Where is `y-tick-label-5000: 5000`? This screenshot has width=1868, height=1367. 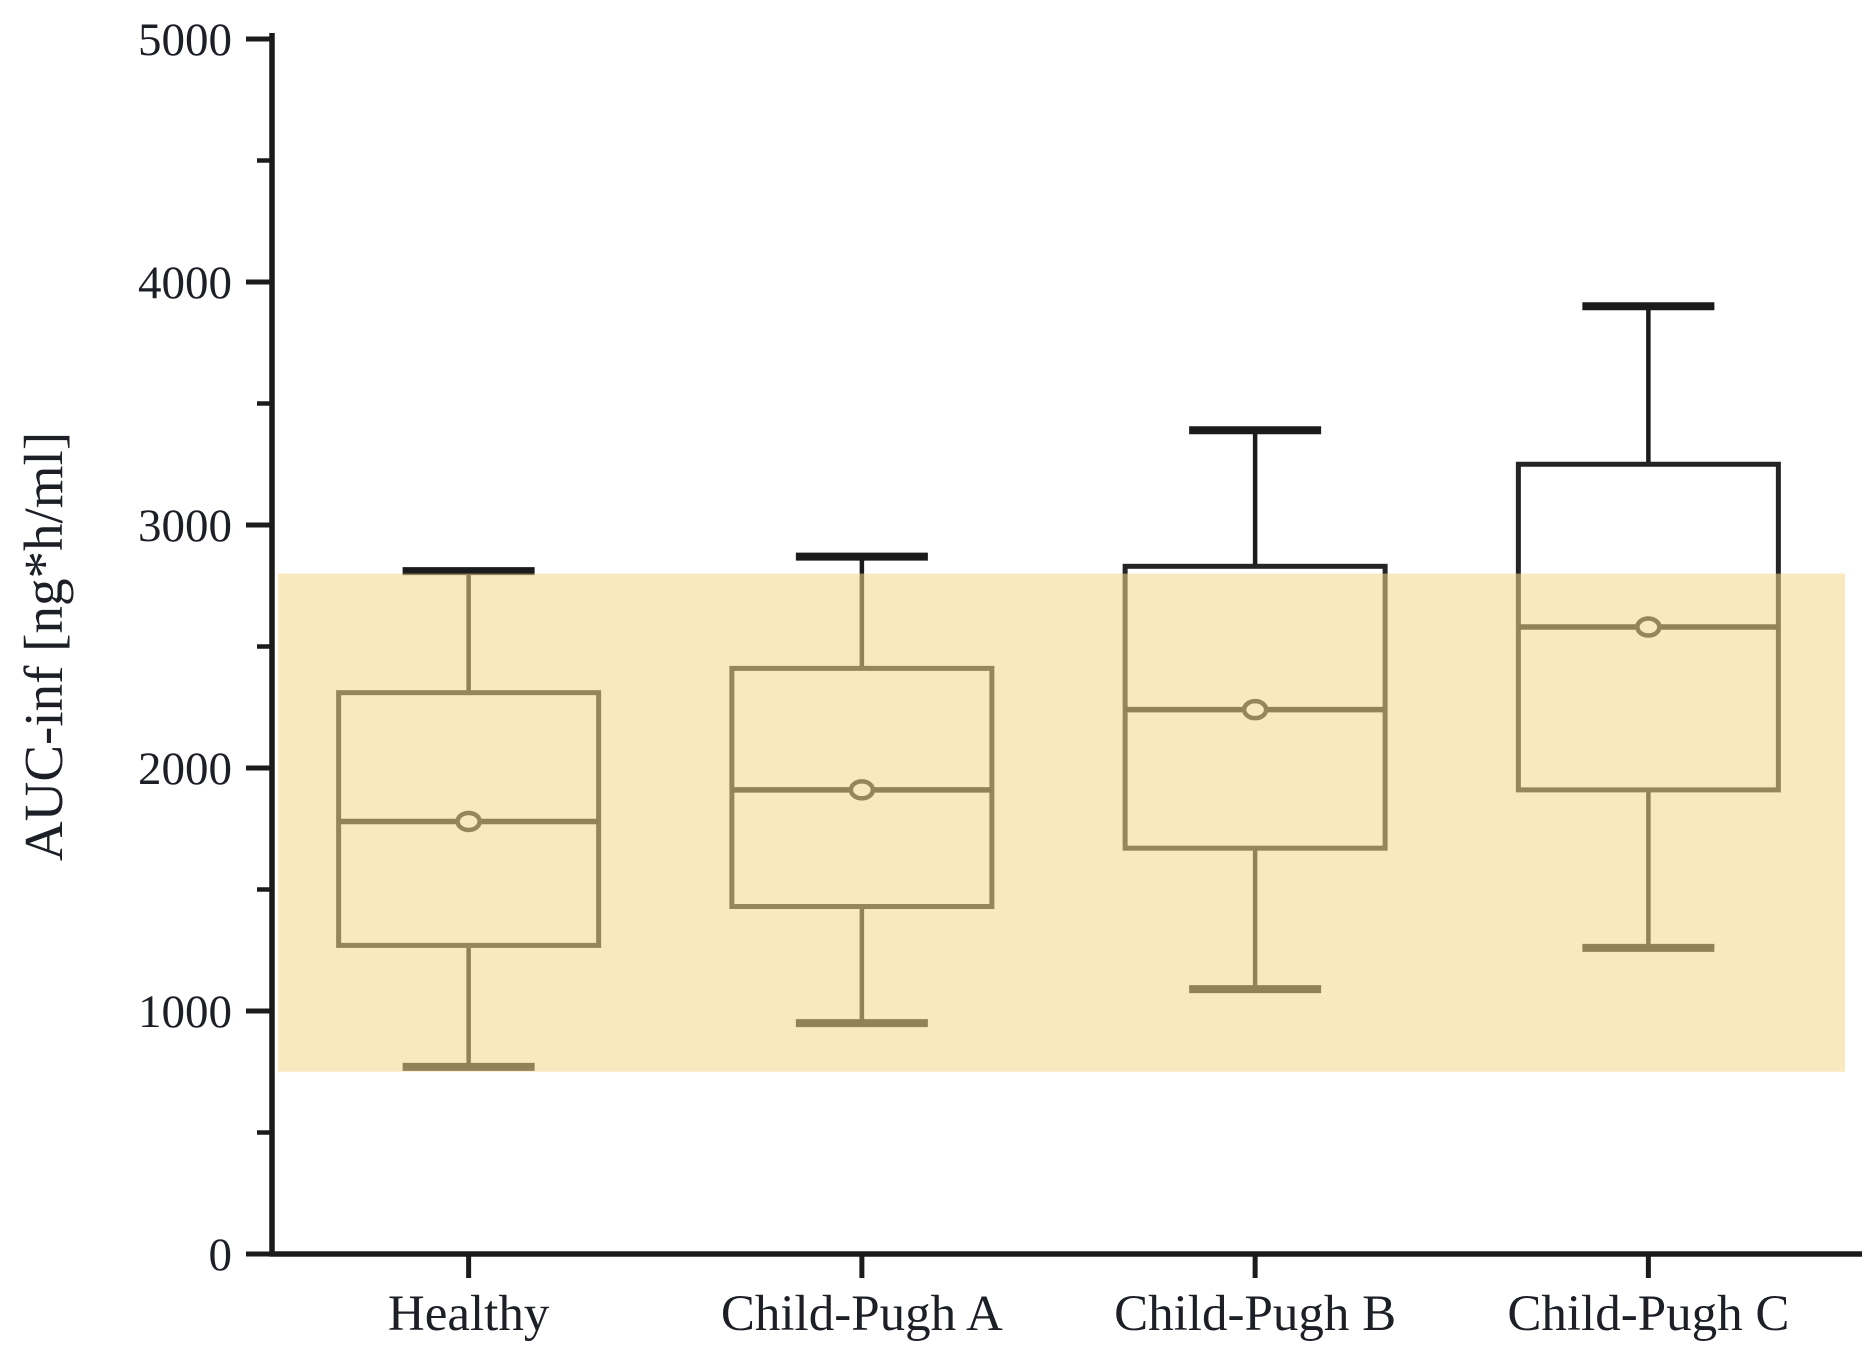
y-tick-label-5000: 5000 is located at coordinates (185, 40).